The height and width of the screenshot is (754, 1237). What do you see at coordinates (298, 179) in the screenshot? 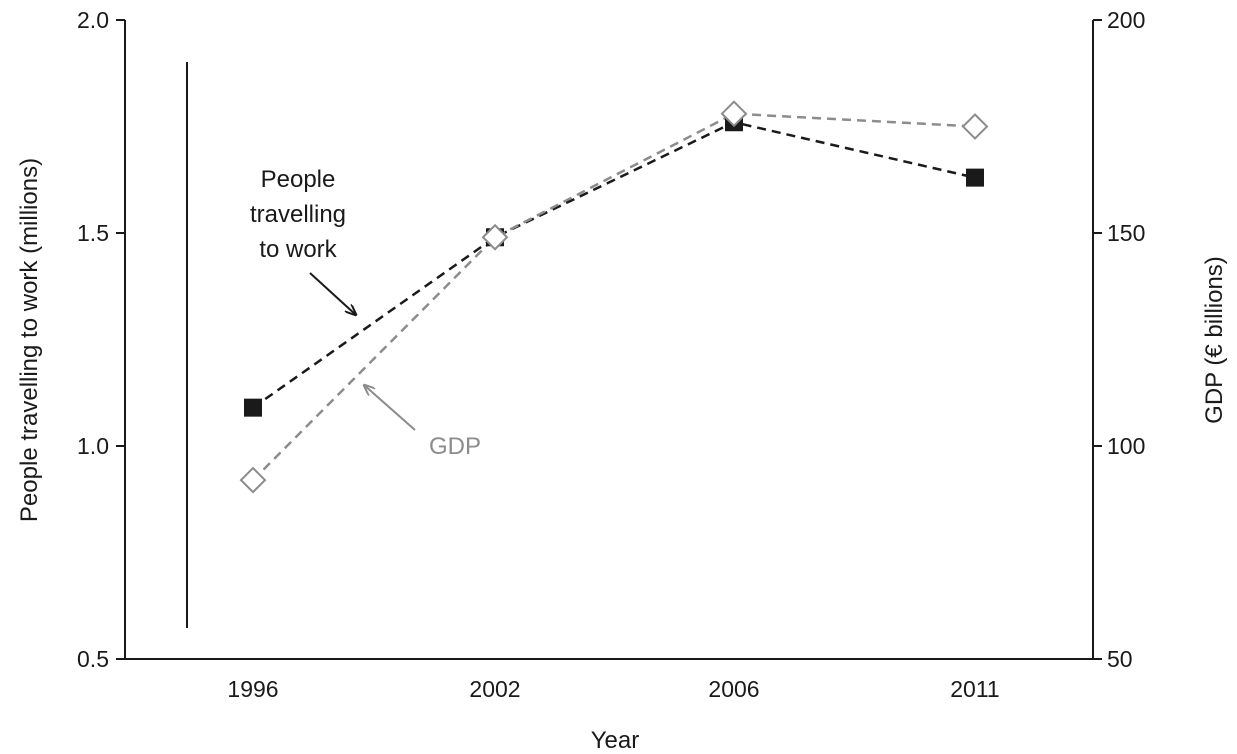
I see `annotation-people-line-1: People` at bounding box center [298, 179].